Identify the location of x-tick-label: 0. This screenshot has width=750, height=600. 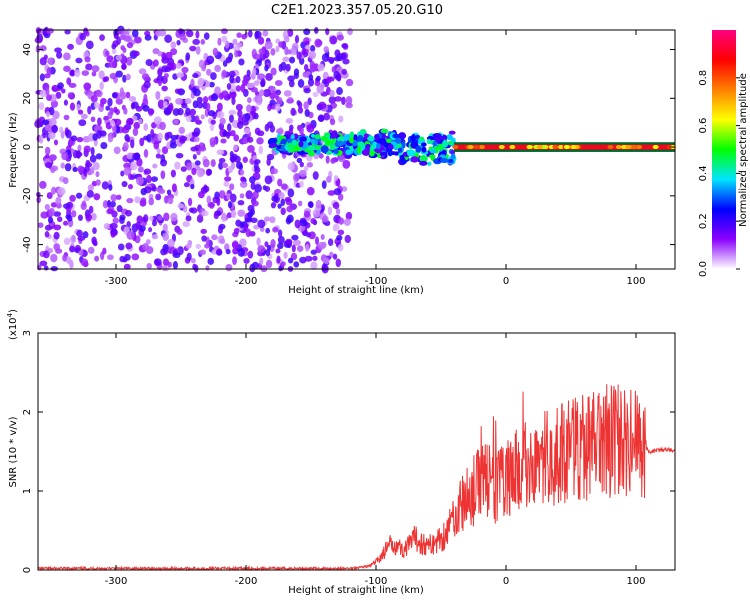
(506, 281).